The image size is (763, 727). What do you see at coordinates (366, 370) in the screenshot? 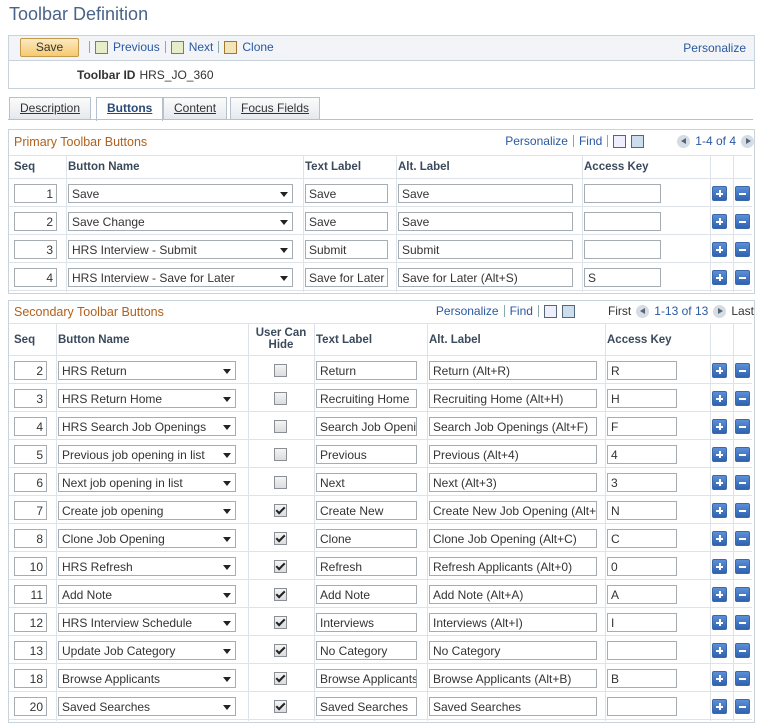
I see `input-field: Return` at bounding box center [366, 370].